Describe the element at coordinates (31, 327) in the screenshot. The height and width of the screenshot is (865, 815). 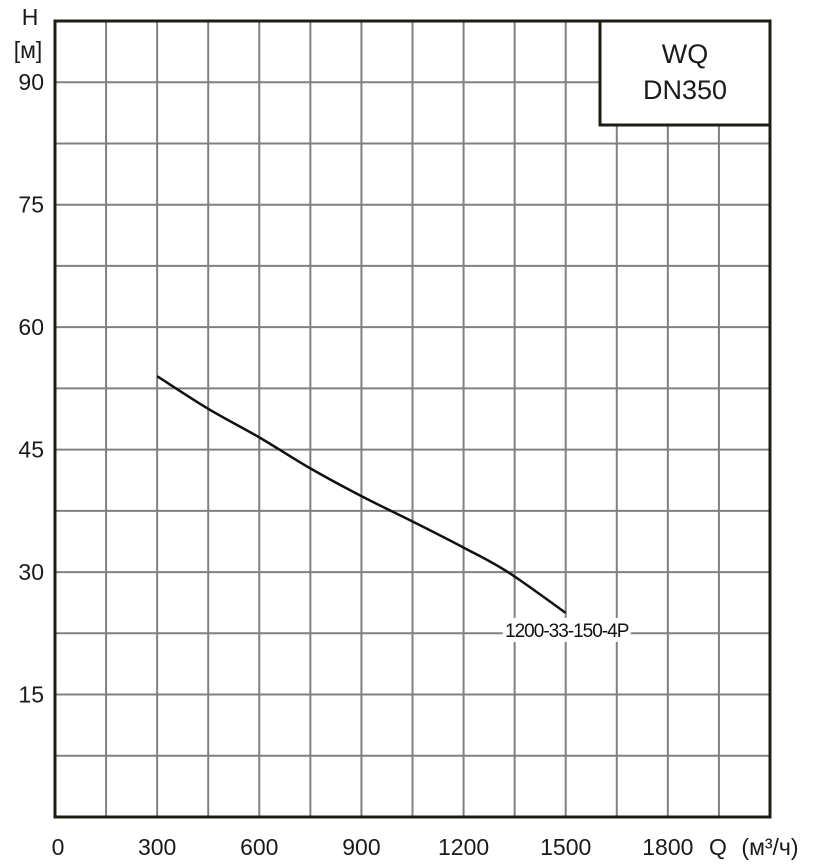
I see `y-tick-label: 60` at that location.